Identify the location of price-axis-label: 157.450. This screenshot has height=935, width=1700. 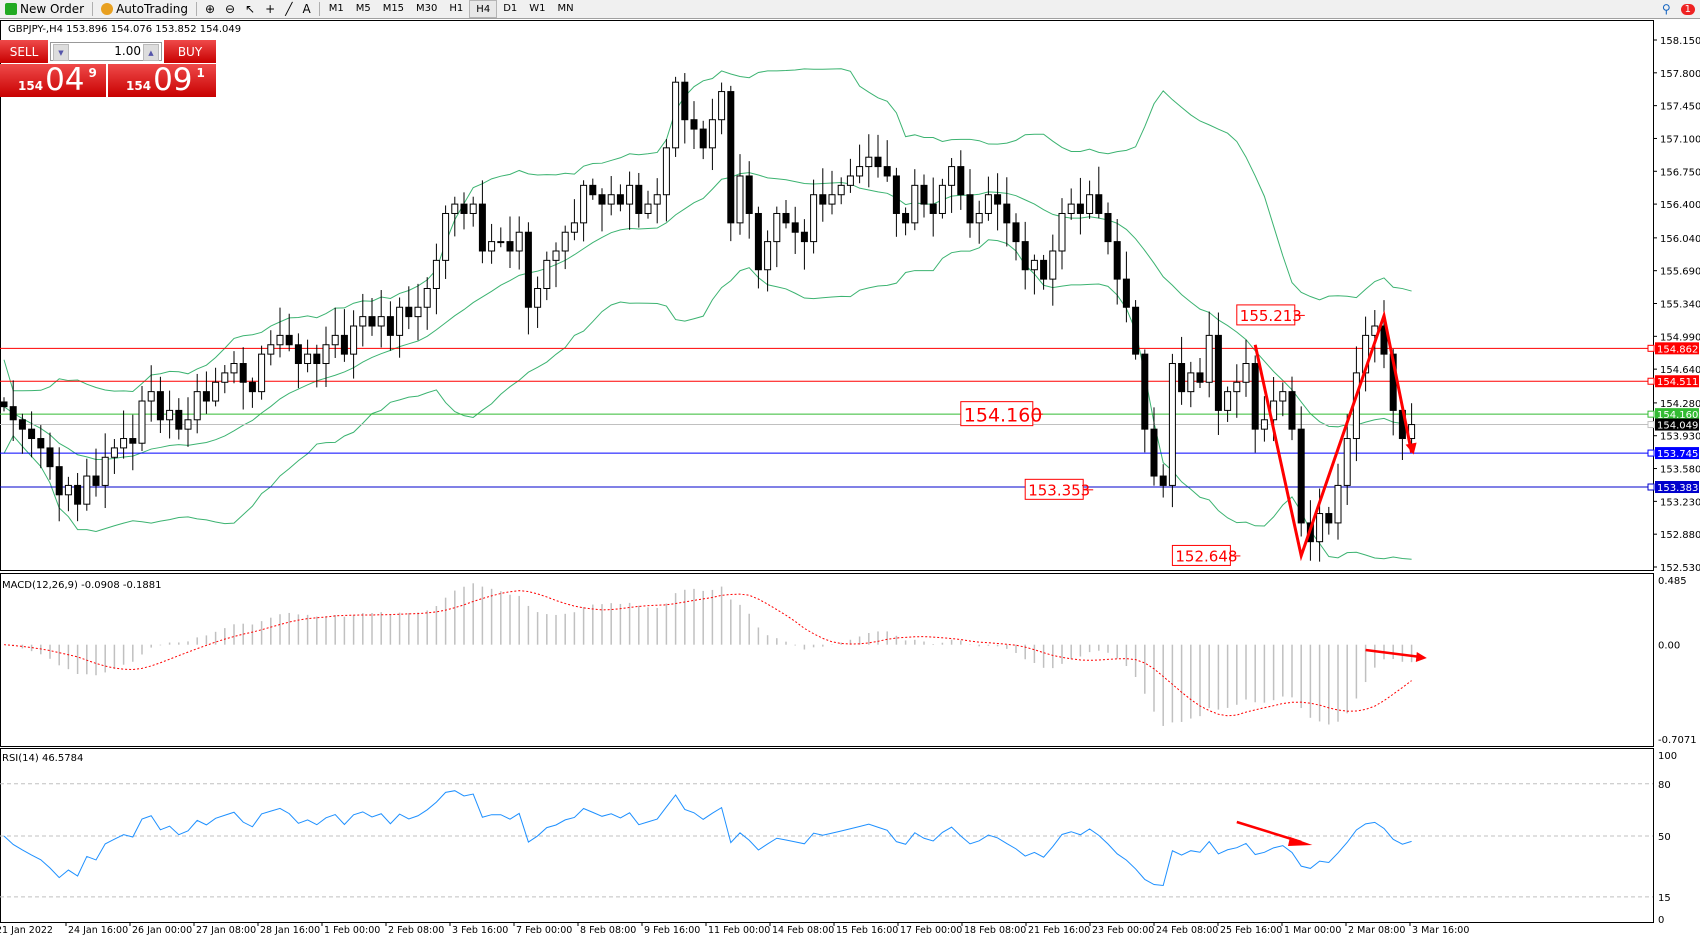
(1680, 107).